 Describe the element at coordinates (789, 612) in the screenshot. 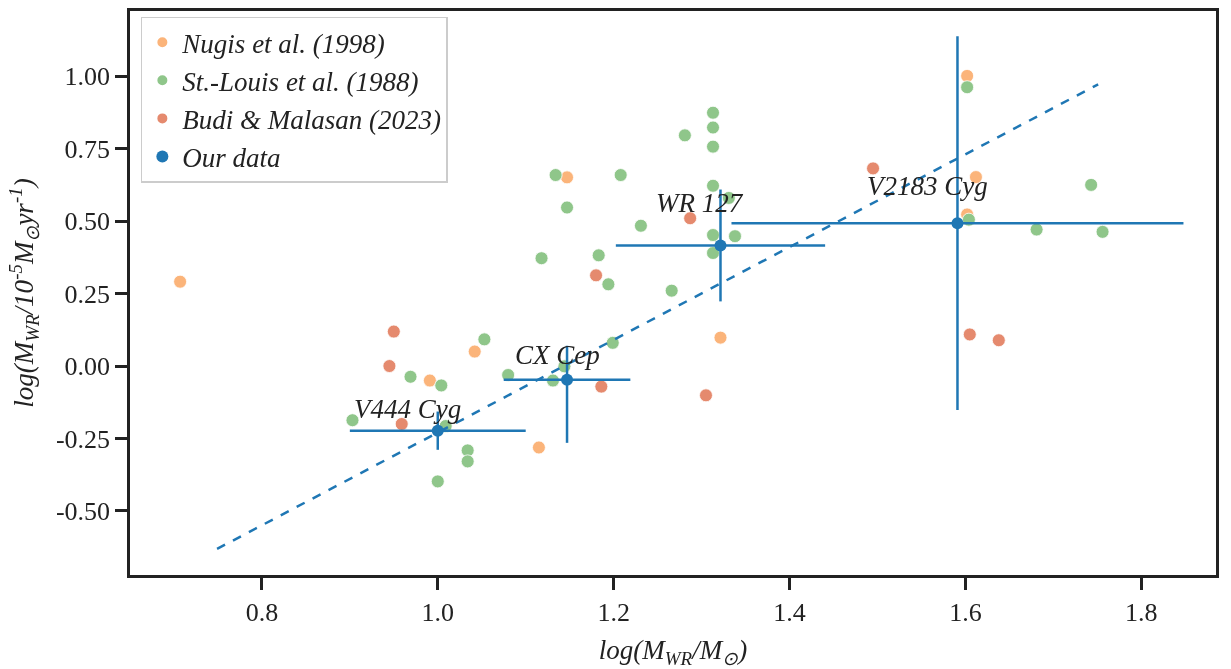

I see `x-tick-label: 1.4` at that location.